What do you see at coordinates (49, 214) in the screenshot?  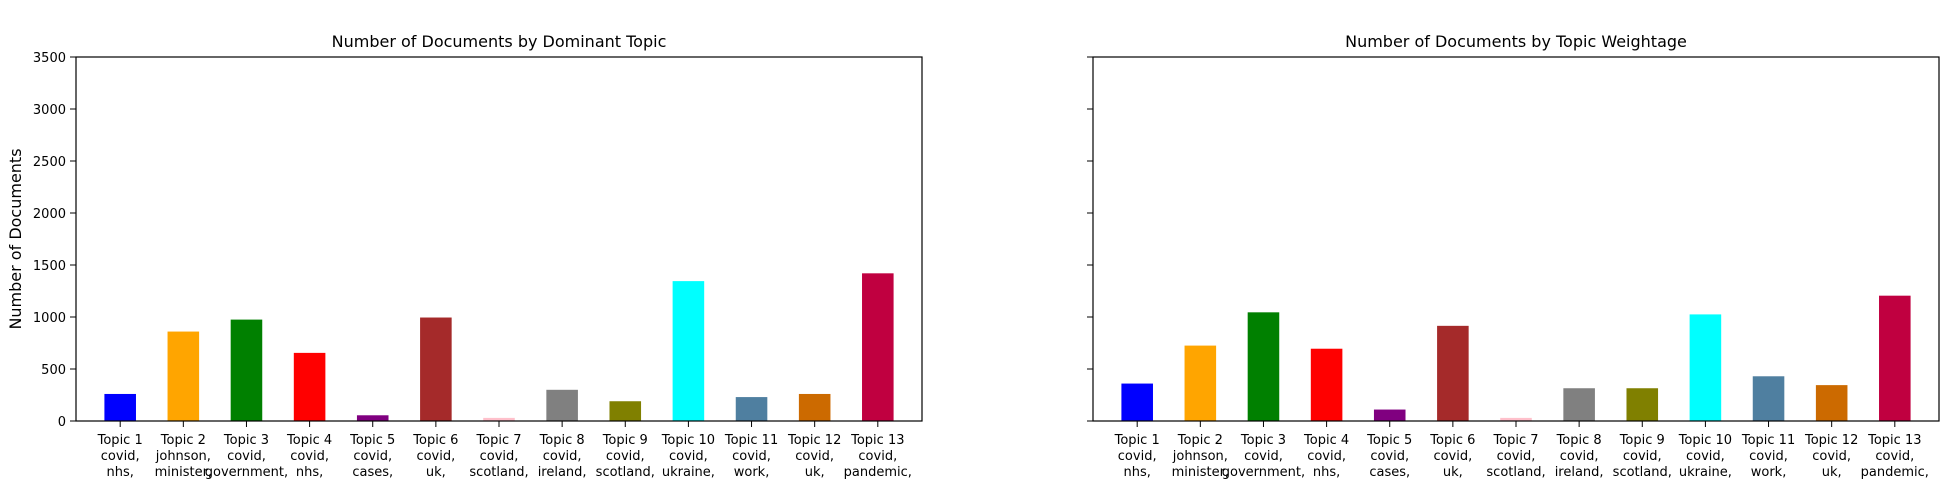 I see `y-tick-label: 2000` at bounding box center [49, 214].